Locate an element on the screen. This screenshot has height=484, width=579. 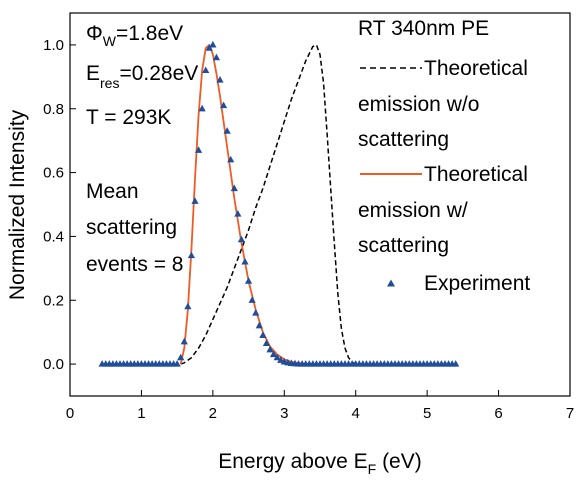
x-axis-title-sub: F is located at coordinates (372, 469).